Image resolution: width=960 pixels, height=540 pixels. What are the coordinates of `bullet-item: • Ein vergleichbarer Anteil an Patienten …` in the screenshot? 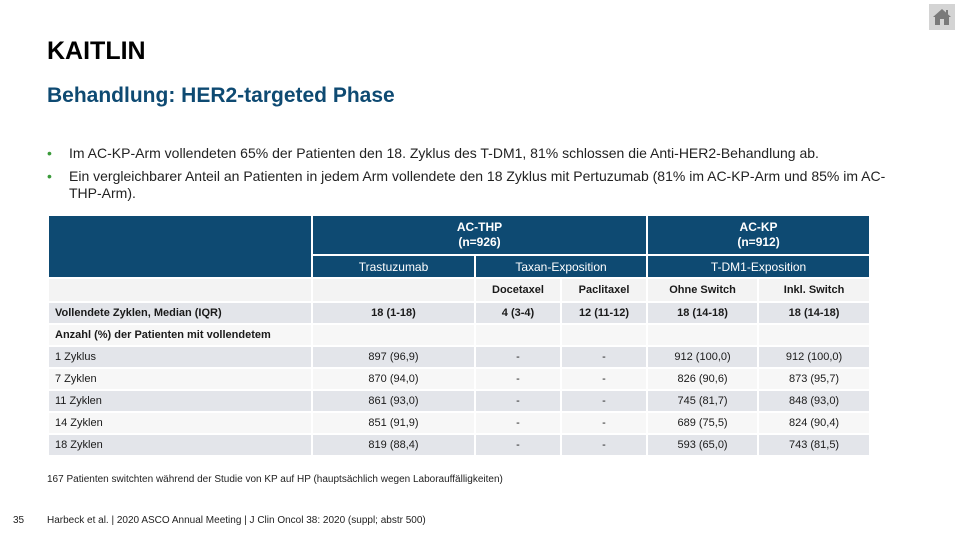 It's located at (466, 184).